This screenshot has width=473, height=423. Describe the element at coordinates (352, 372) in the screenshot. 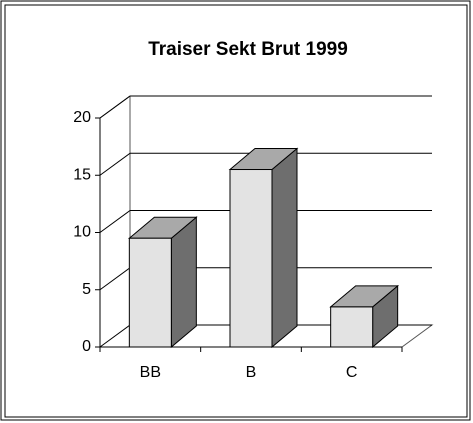

I see `x-tick-label: C` at that location.